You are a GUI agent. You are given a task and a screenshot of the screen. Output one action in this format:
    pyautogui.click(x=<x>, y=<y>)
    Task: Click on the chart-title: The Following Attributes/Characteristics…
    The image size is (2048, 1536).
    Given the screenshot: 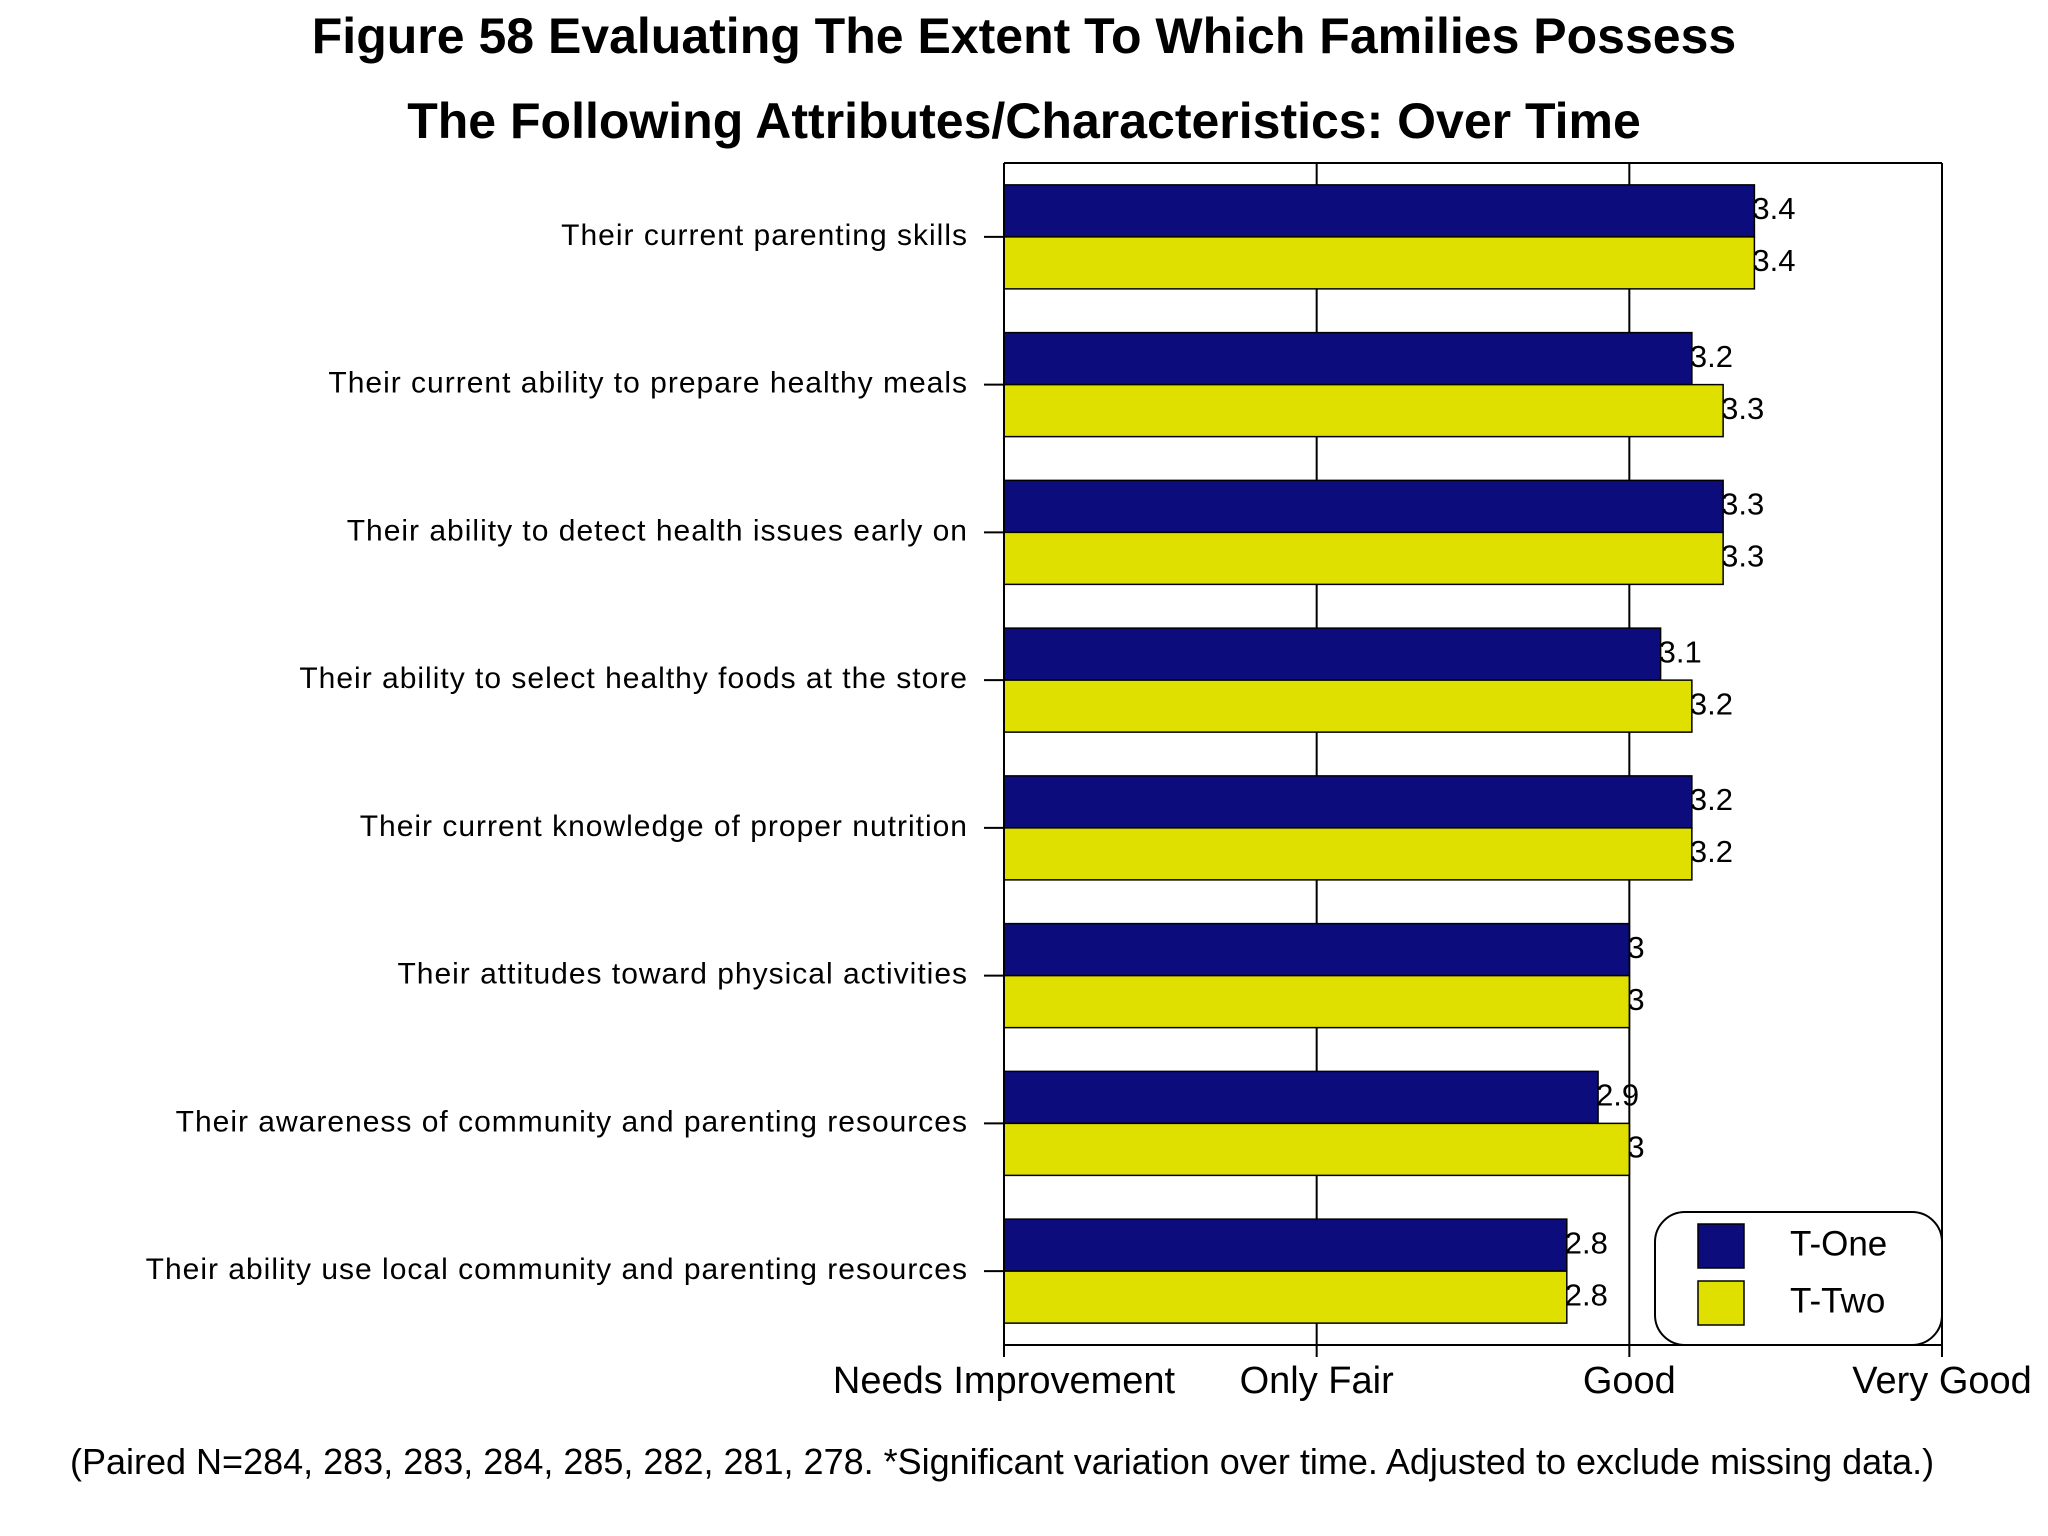 What is the action you would take?
    pyautogui.click(x=1024, y=121)
    